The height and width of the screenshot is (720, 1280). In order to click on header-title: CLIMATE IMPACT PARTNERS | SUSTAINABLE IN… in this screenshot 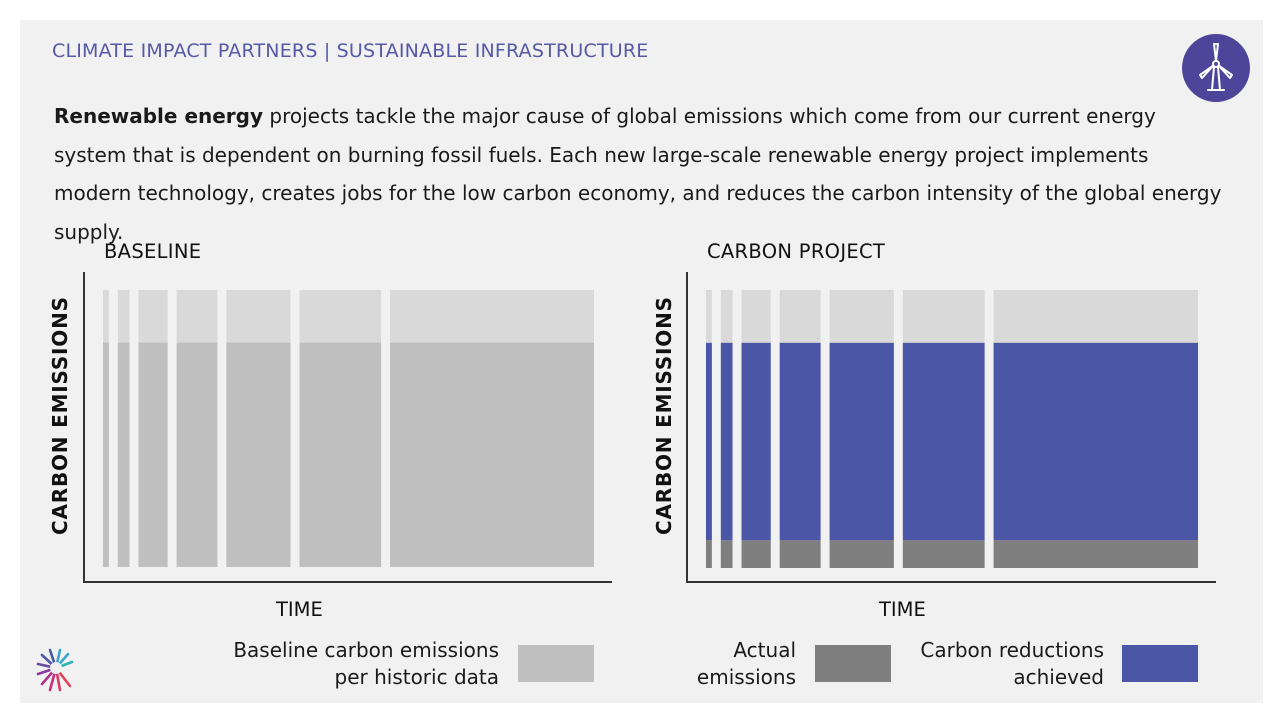, I will do `click(350, 51)`.